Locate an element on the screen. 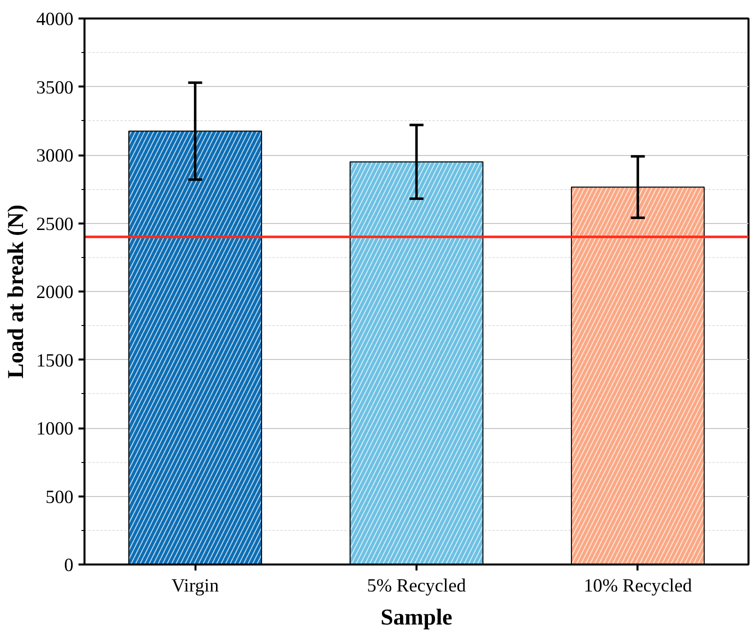 This screenshot has width=752, height=632. x-tick-label: 10% Recycled is located at coordinates (638, 586).